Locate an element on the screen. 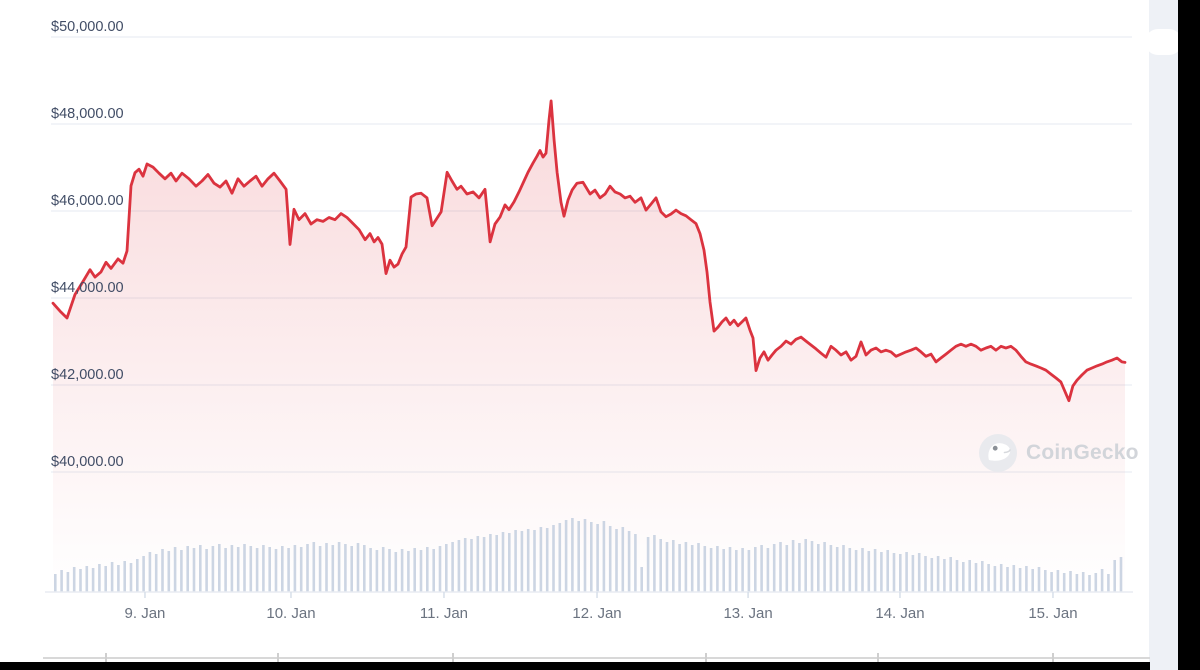 Image resolution: width=1200 pixels, height=670 pixels. x-tick-label: 15. Jan is located at coordinates (1052, 613).